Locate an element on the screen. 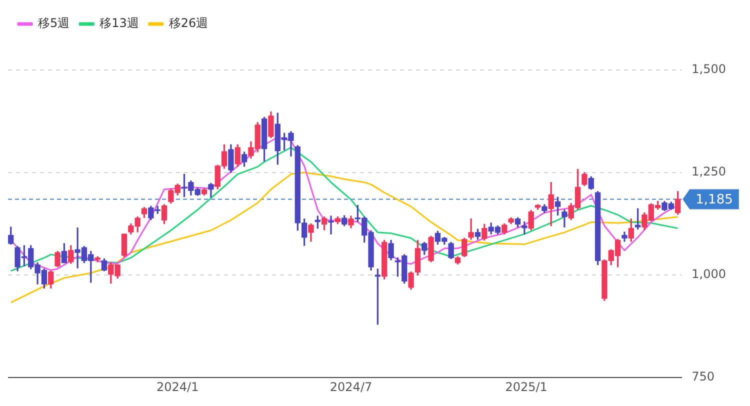 This screenshot has height=406, width=750. x-tick-label: 2024/7 is located at coordinates (351, 387).